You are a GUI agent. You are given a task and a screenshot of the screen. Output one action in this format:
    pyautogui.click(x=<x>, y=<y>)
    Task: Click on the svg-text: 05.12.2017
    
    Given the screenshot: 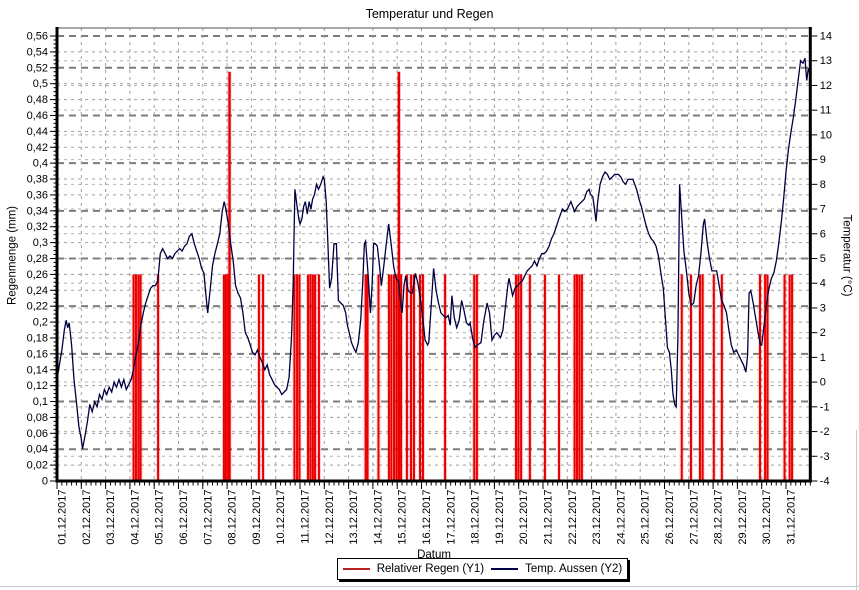 What is the action you would take?
    pyautogui.click(x=160, y=517)
    